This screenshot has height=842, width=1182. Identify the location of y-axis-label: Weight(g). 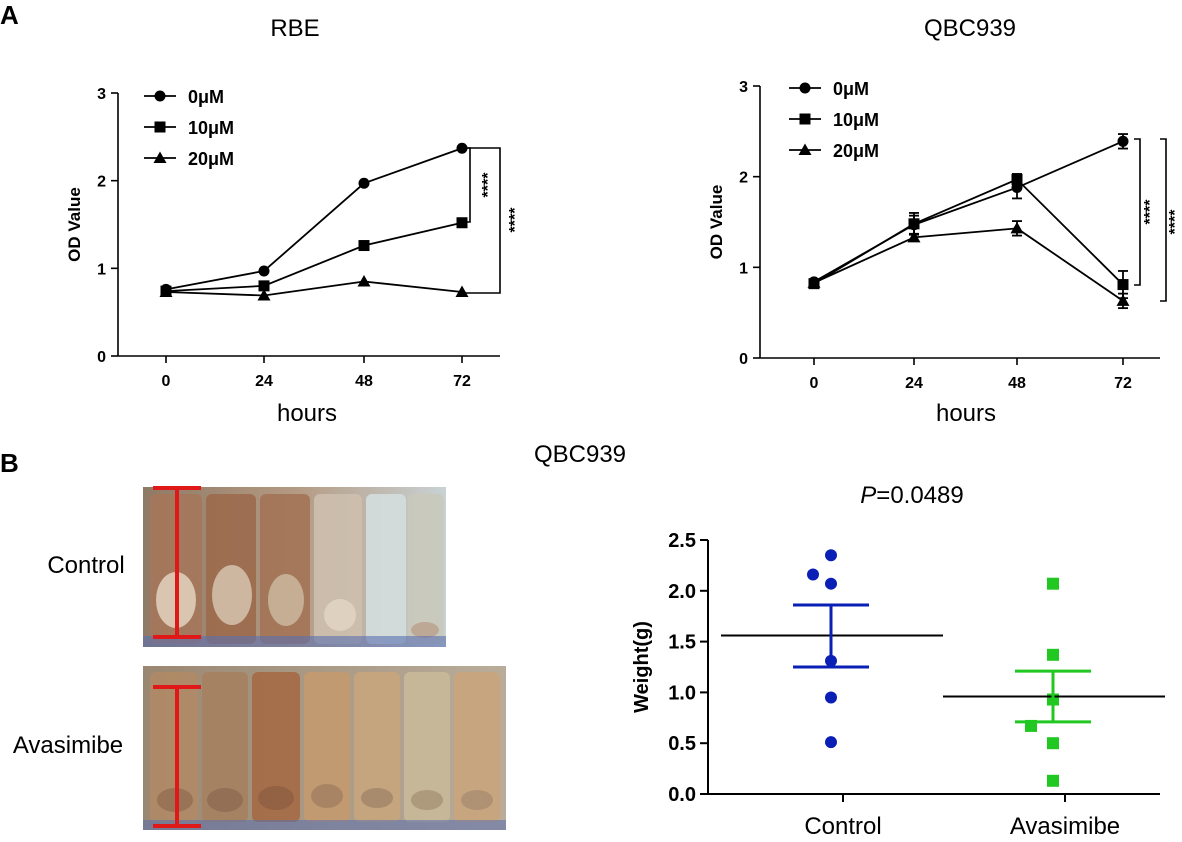
(642, 667).